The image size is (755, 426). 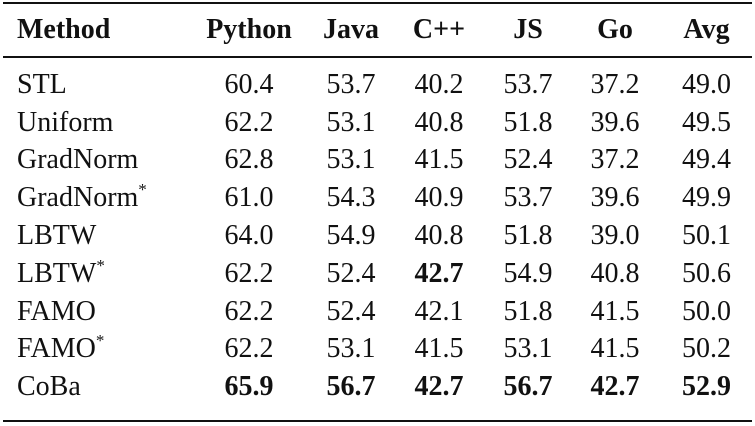 I want to click on method-cell: GradNorm*, so click(x=95, y=198).